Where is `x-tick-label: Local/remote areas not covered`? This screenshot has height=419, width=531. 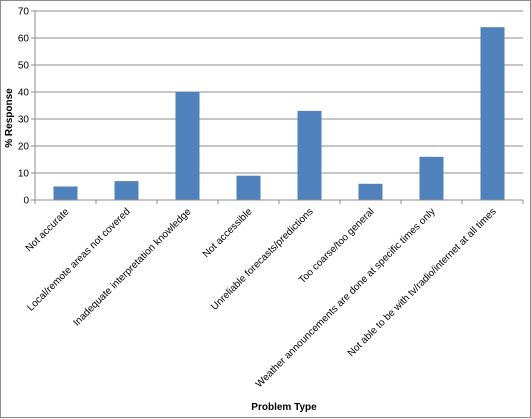
x-tick-label: Local/remote areas not covered is located at coordinates (78, 259).